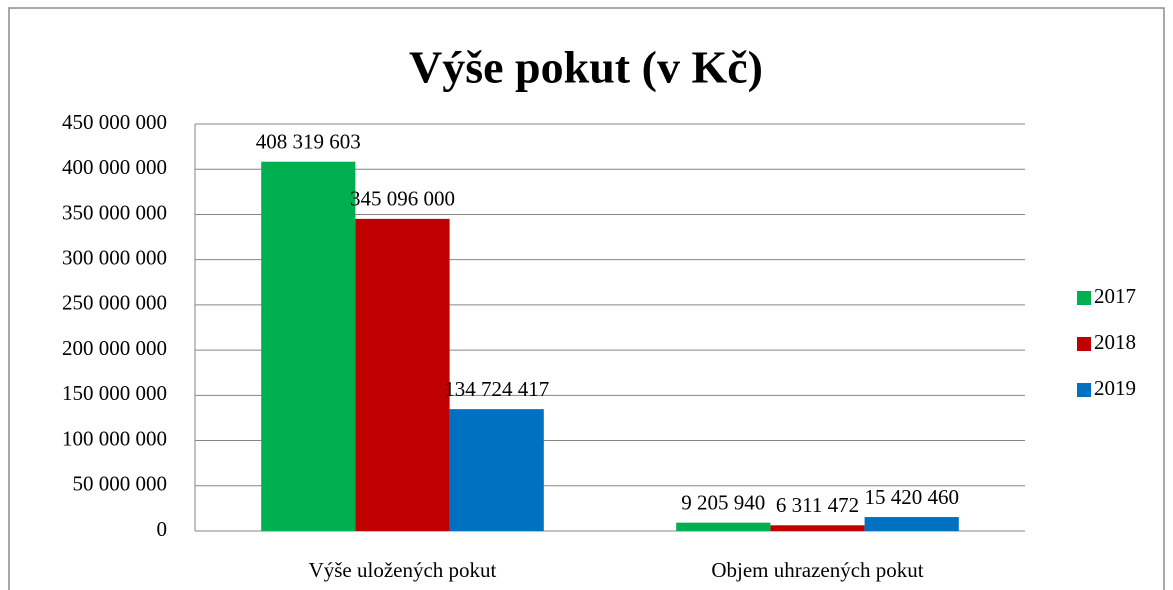 The width and height of the screenshot is (1173, 590). What do you see at coordinates (403, 570) in the screenshot?
I see `x-tick-label: Výše uložených pokut` at bounding box center [403, 570].